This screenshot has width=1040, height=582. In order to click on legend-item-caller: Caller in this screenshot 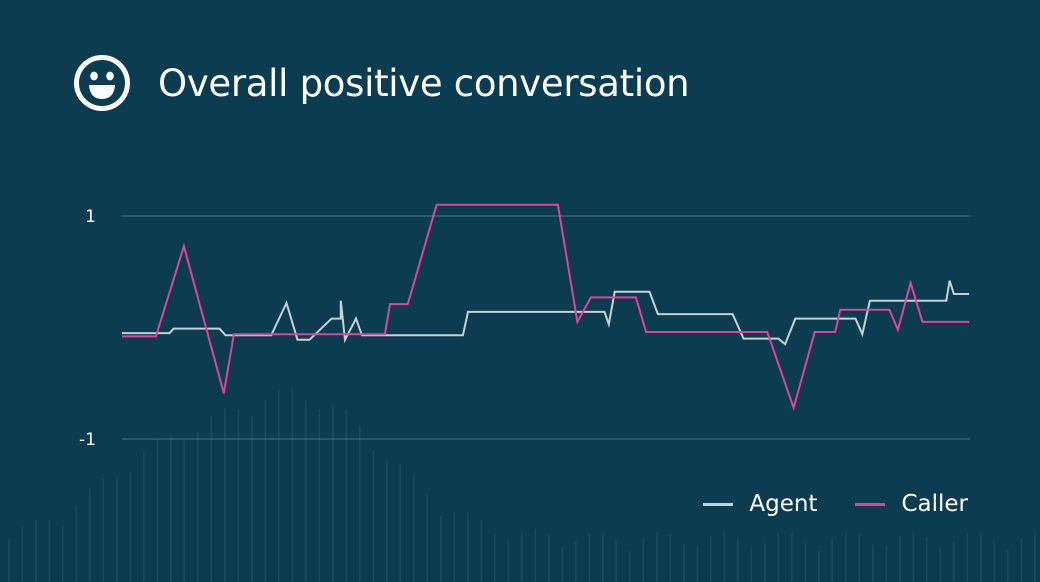, I will do `click(911, 504)`.